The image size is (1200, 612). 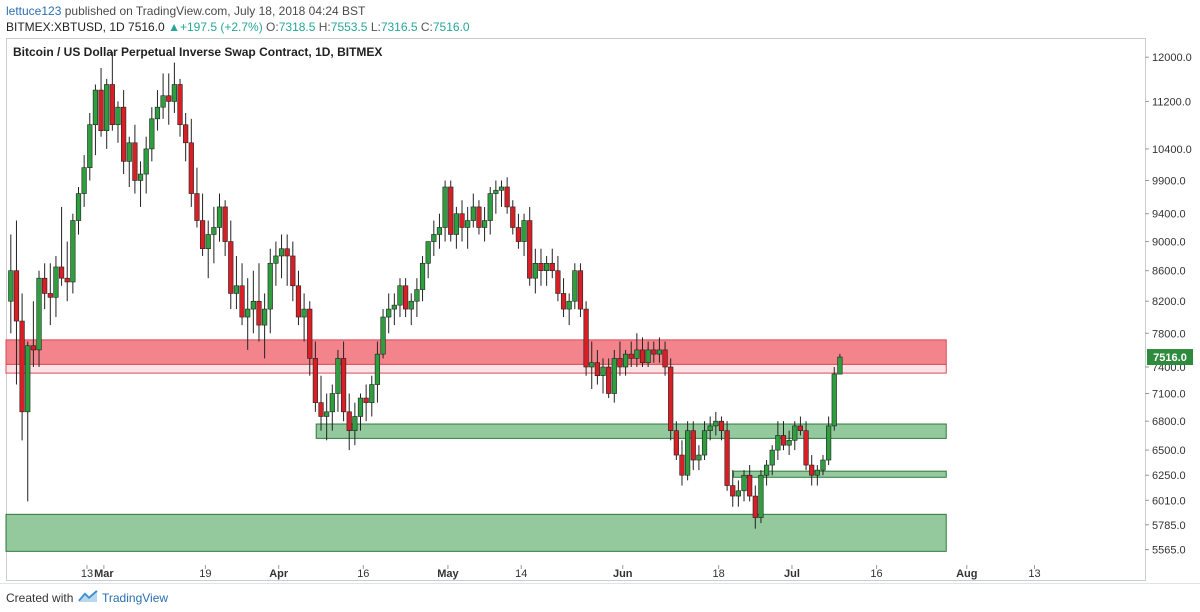 I want to click on last-price-label: 7516.0, so click(x=1170, y=358).